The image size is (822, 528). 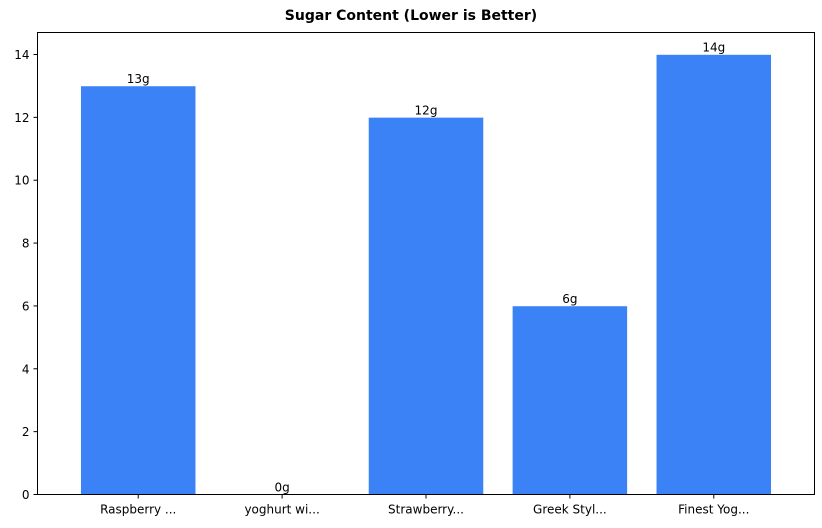 What do you see at coordinates (26, 306) in the screenshot?
I see `y-tick-label: 6` at bounding box center [26, 306].